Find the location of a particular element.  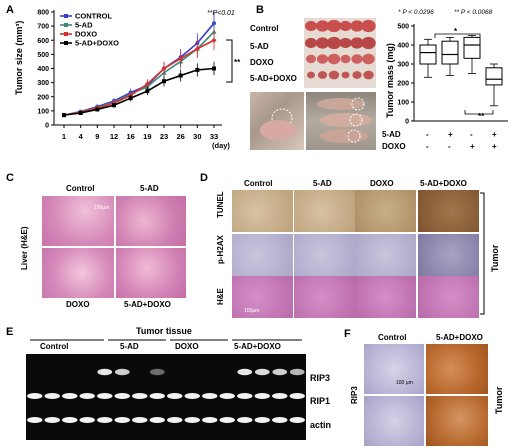

b-ytick: 300 is located at coordinates (403, 65).